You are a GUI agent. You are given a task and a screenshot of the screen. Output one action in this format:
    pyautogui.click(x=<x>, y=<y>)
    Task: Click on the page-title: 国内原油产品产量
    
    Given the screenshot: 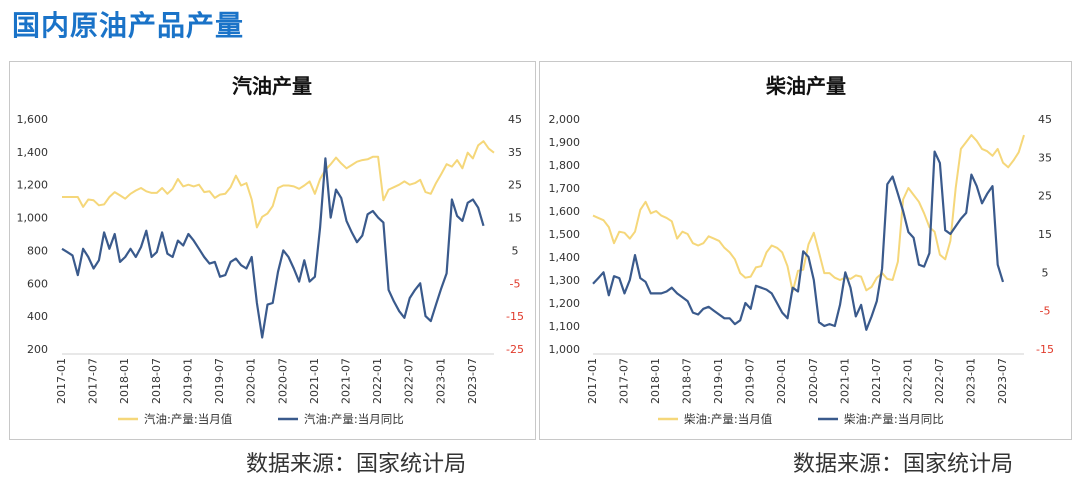 What is the action you would take?
    pyautogui.click(x=128, y=25)
    